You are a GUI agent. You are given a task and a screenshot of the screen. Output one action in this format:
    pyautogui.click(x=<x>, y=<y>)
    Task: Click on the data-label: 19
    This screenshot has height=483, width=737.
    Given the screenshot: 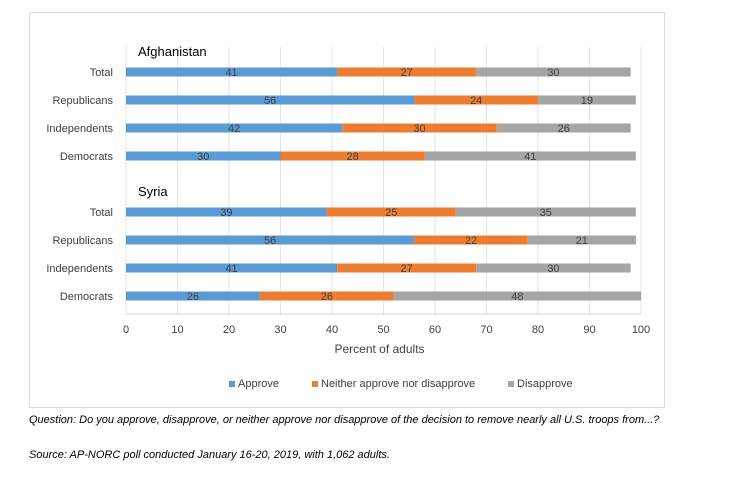 What is the action you would take?
    pyautogui.click(x=587, y=101)
    